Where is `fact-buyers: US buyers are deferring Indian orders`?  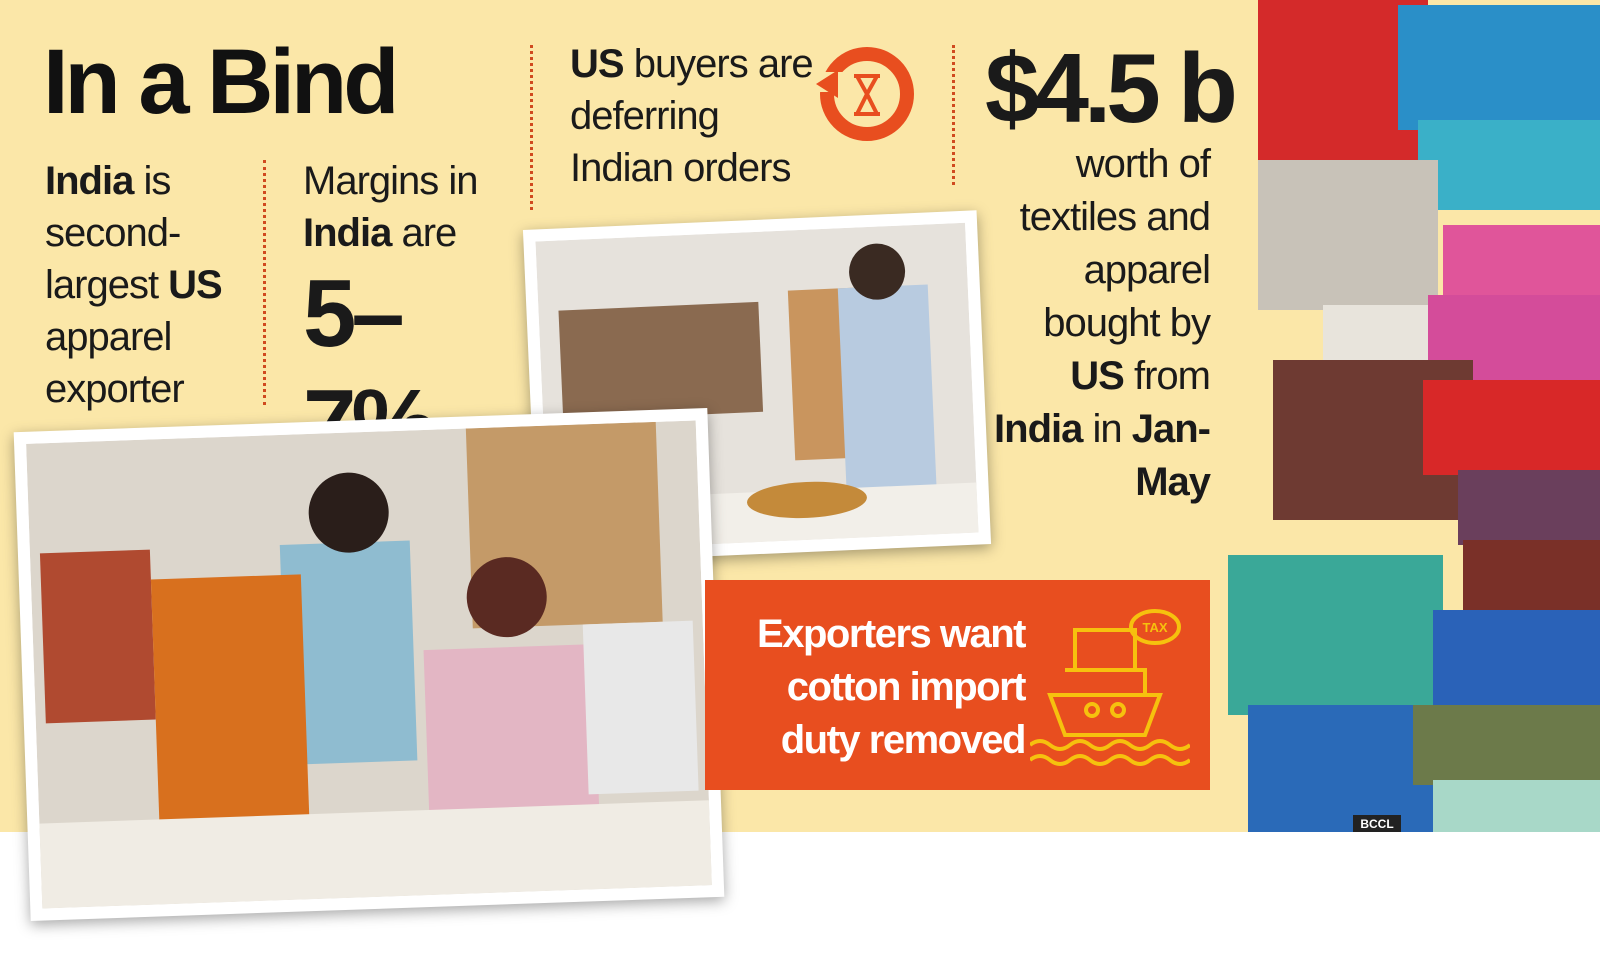
fact-buyers: US buyers are deferring Indian orders is located at coordinates (692, 116).